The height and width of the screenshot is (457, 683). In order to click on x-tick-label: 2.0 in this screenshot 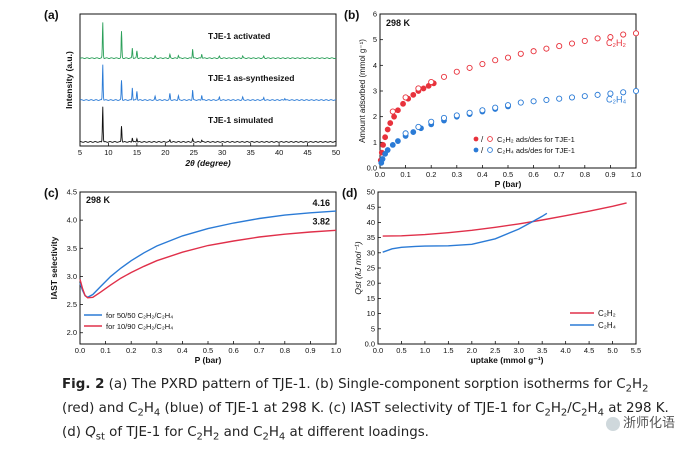, I will do `click(472, 350)`.